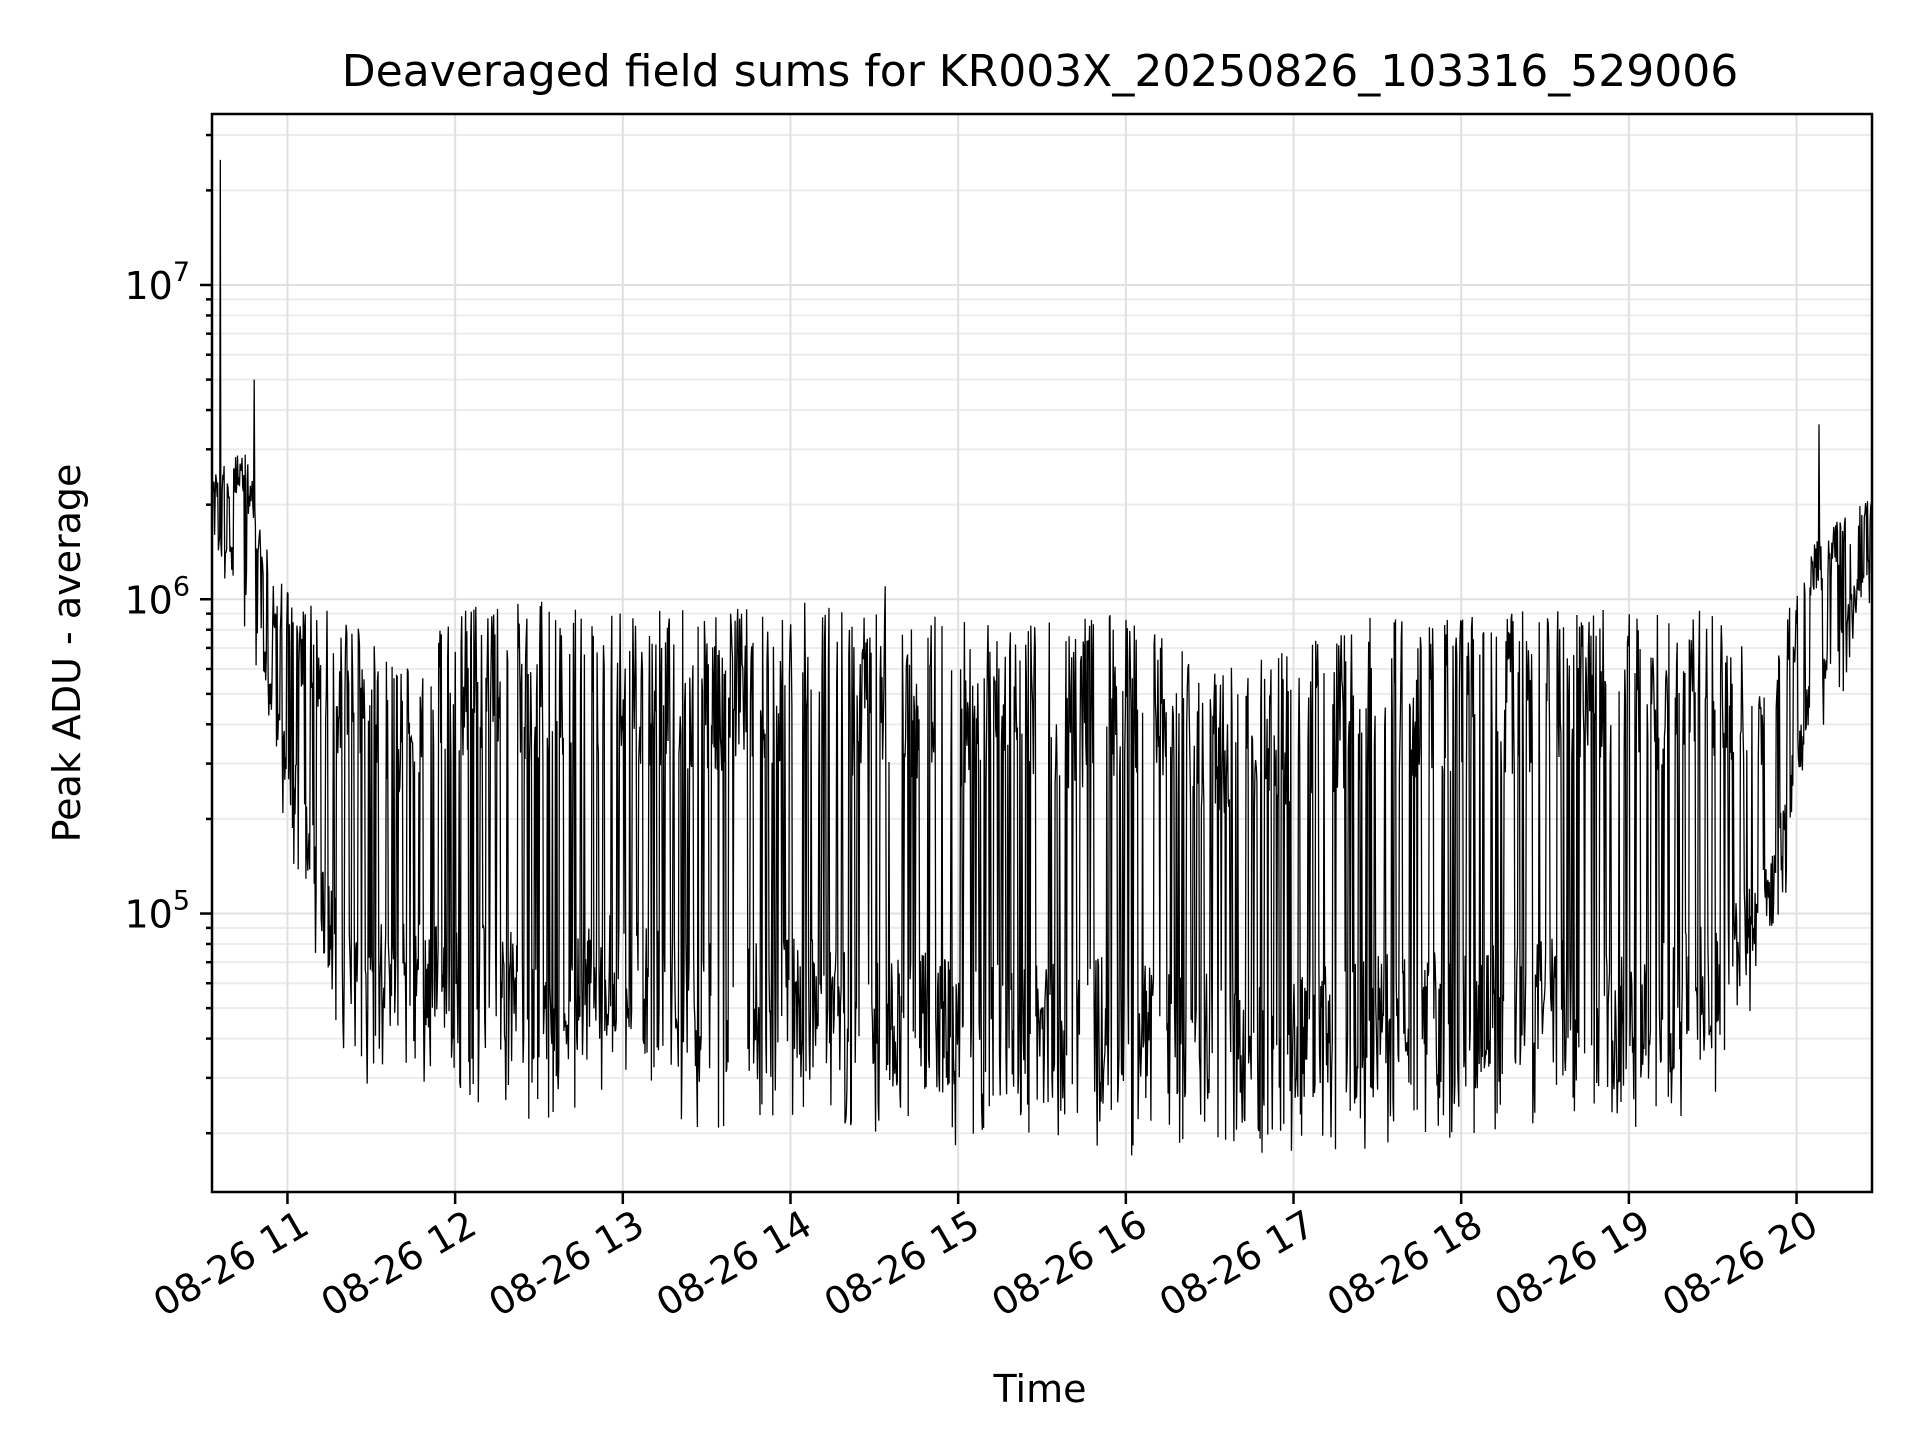 Image resolution: width=1920 pixels, height=1440 pixels. What do you see at coordinates (231, 1264) in the screenshot?
I see `x-tick-label: 08-26 11` at bounding box center [231, 1264].